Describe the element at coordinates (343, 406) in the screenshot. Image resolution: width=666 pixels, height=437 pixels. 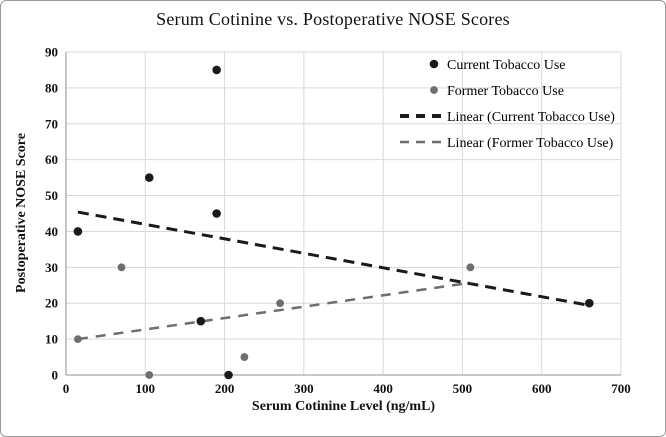
I see `x-axis-title: Serum Cotinine Level (ng/mL)` at that location.